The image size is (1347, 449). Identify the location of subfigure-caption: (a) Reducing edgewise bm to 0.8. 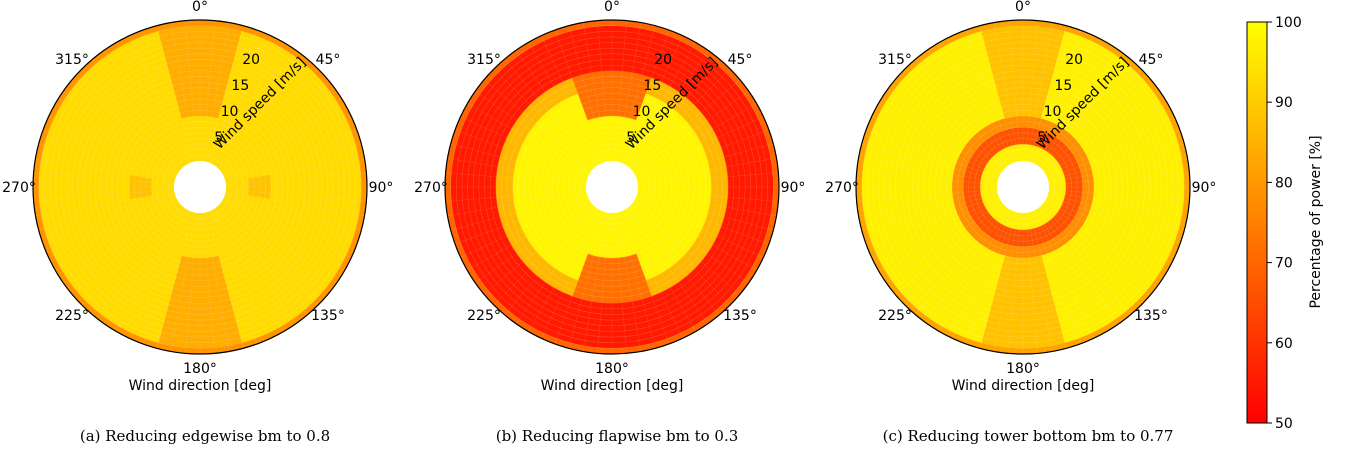
(205, 436).